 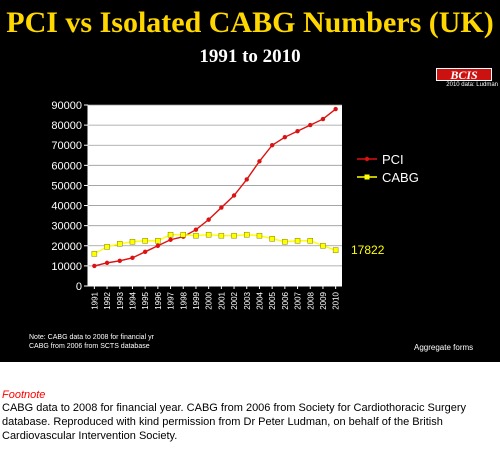 What do you see at coordinates (250, 22) in the screenshot?
I see `chart-title: PCI vs Isolated CABG Numbers (UK)` at bounding box center [250, 22].